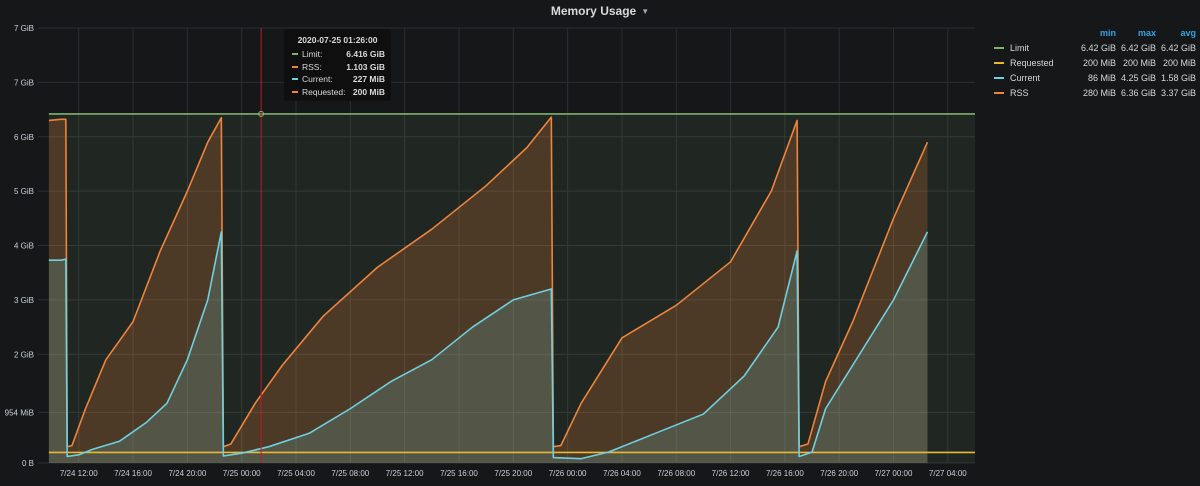 This screenshot has width=1200, height=486. Describe the element at coordinates (459, 473) in the screenshot. I see `x-tick-label: 7/25 16:00` at that location.